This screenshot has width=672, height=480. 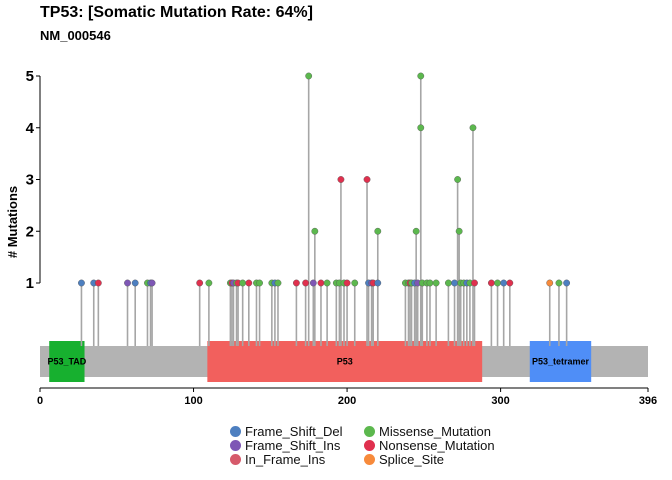 I want to click on domain-label: P53_TAD, so click(x=66, y=362).